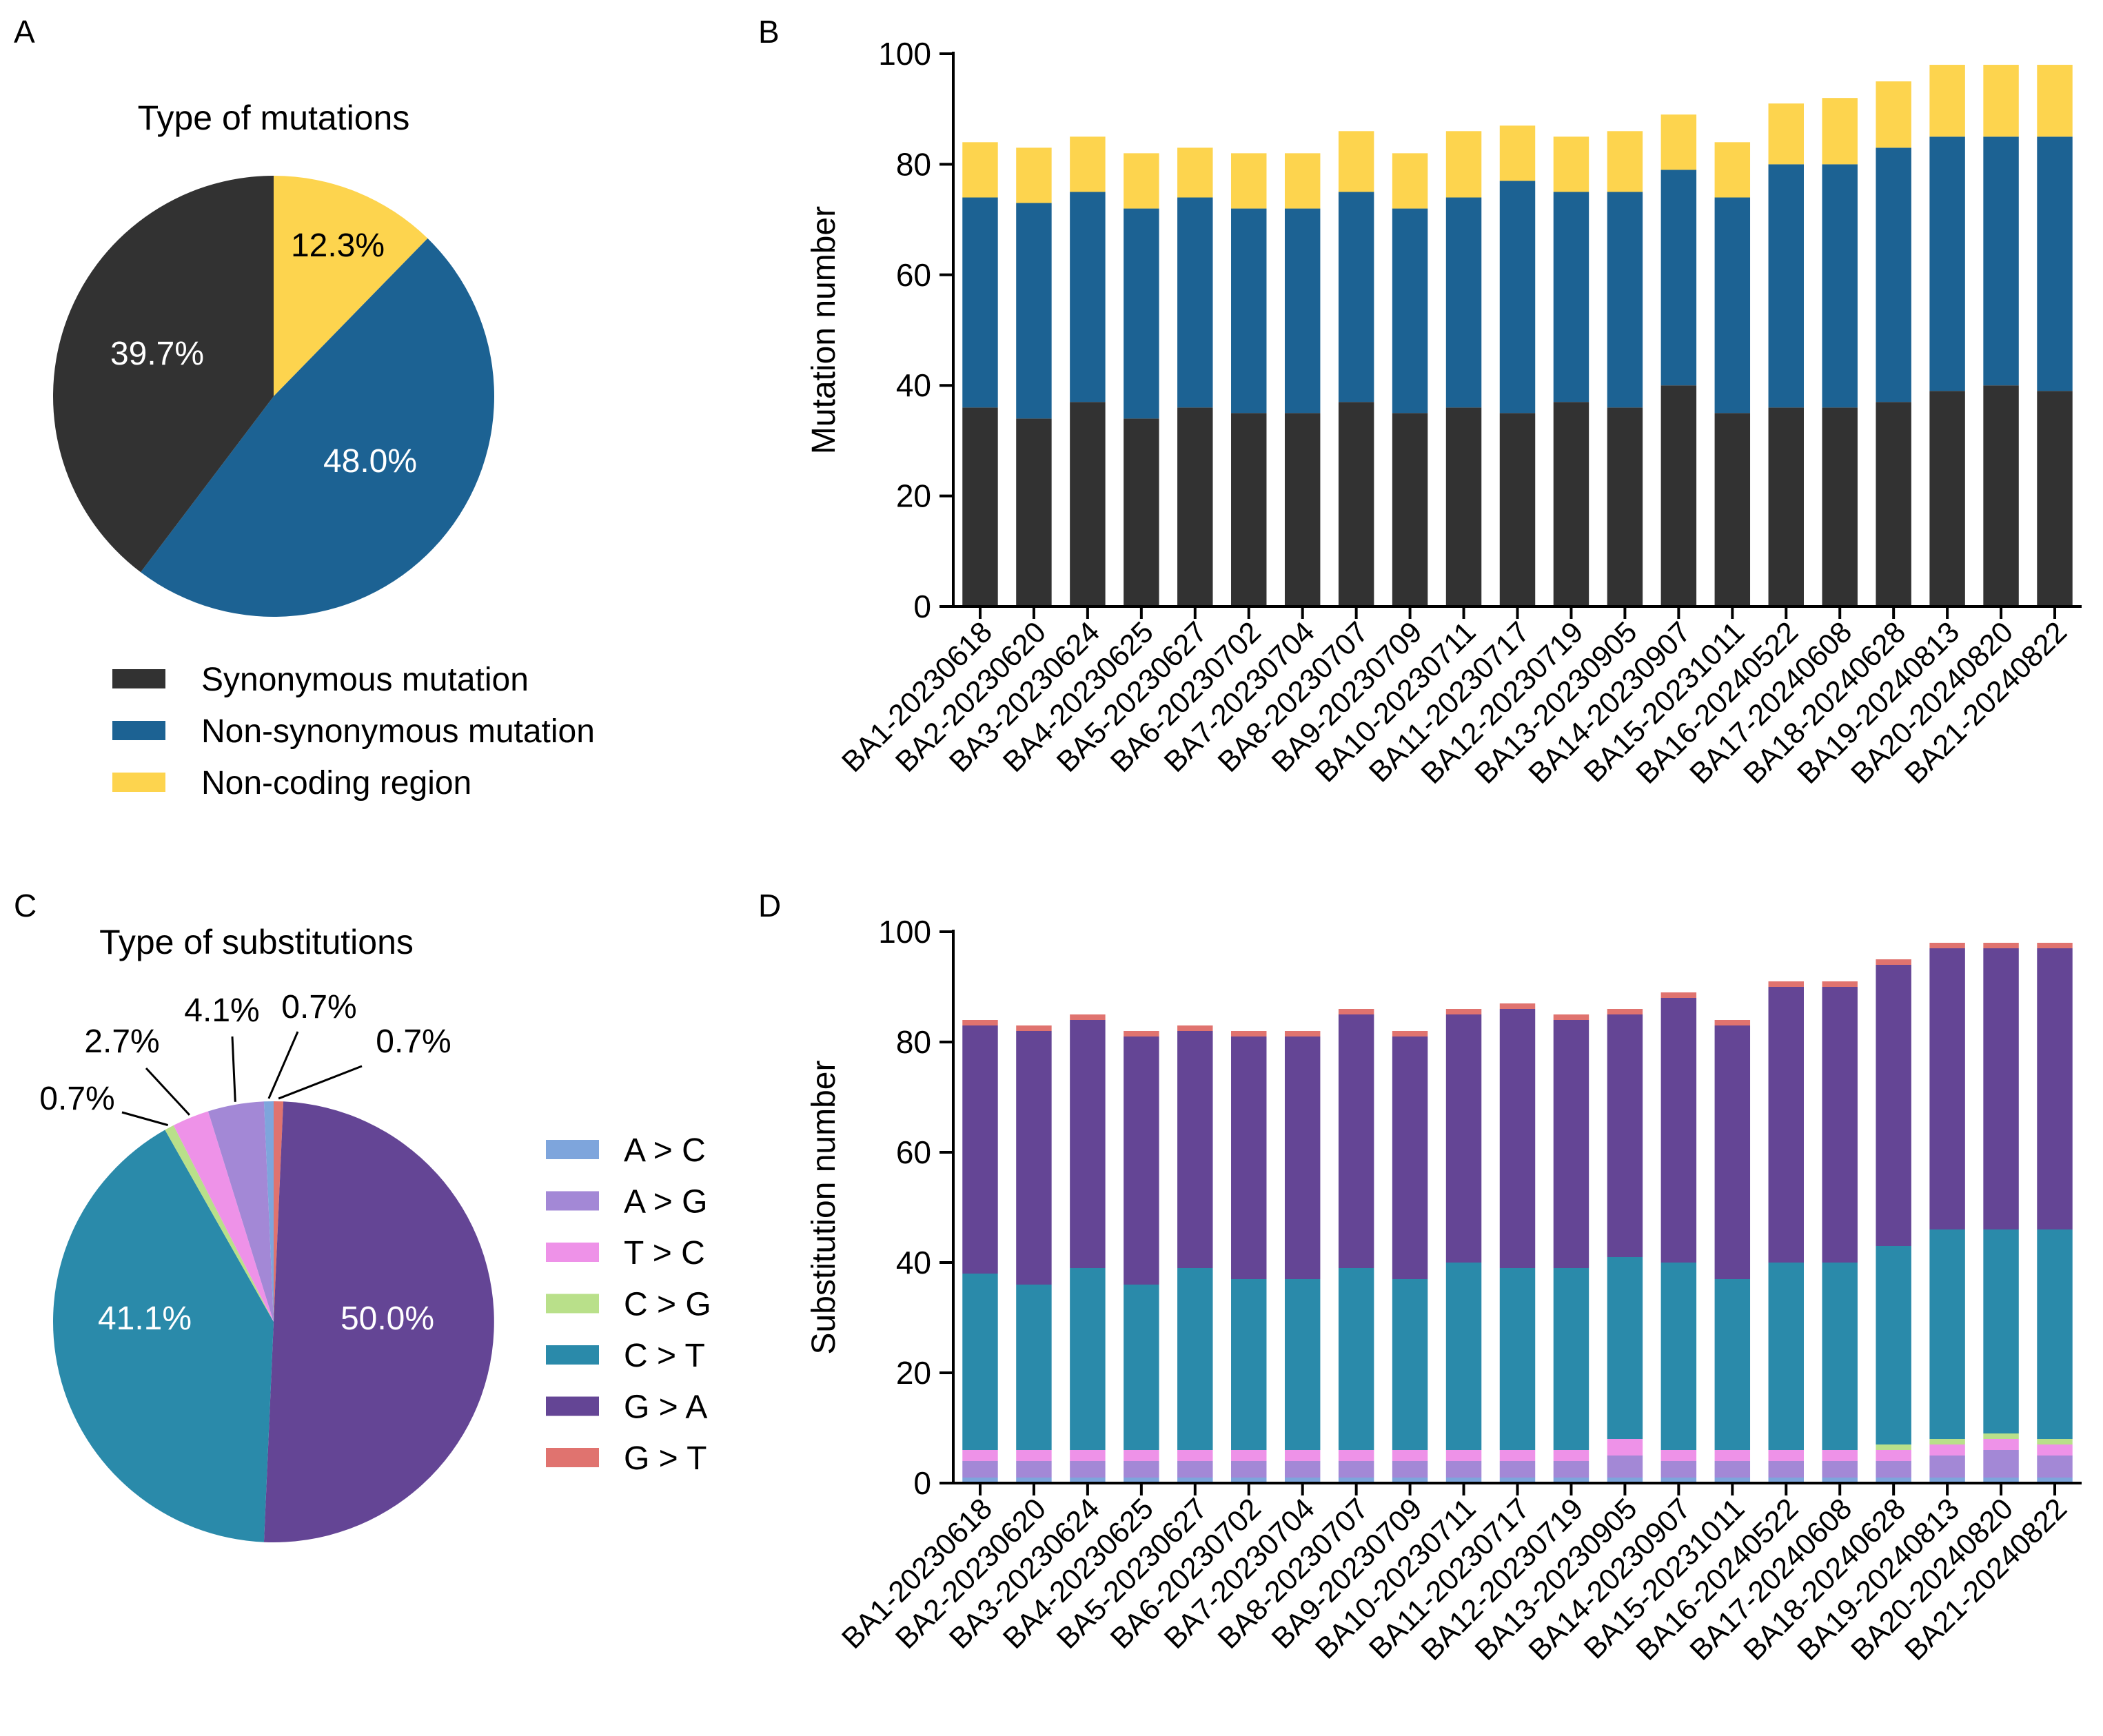 The image size is (2103, 1736). I want to click on bar-d-ba9-20230709-g-a, so click(1410, 1158).